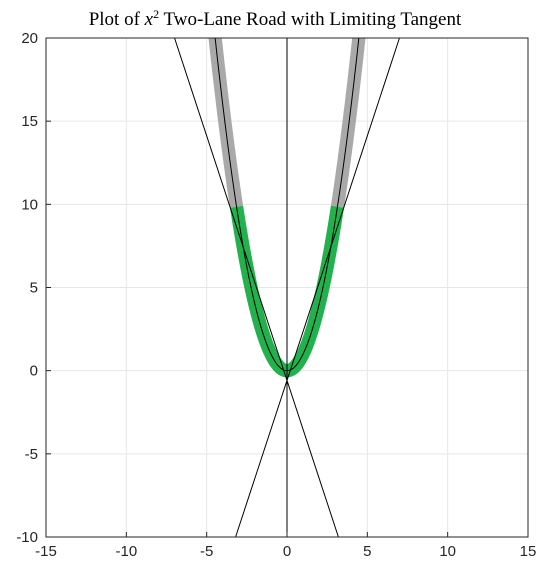 This screenshot has width=550, height=579. What do you see at coordinates (528, 551) in the screenshot?
I see `x-tick-label: 15` at bounding box center [528, 551].